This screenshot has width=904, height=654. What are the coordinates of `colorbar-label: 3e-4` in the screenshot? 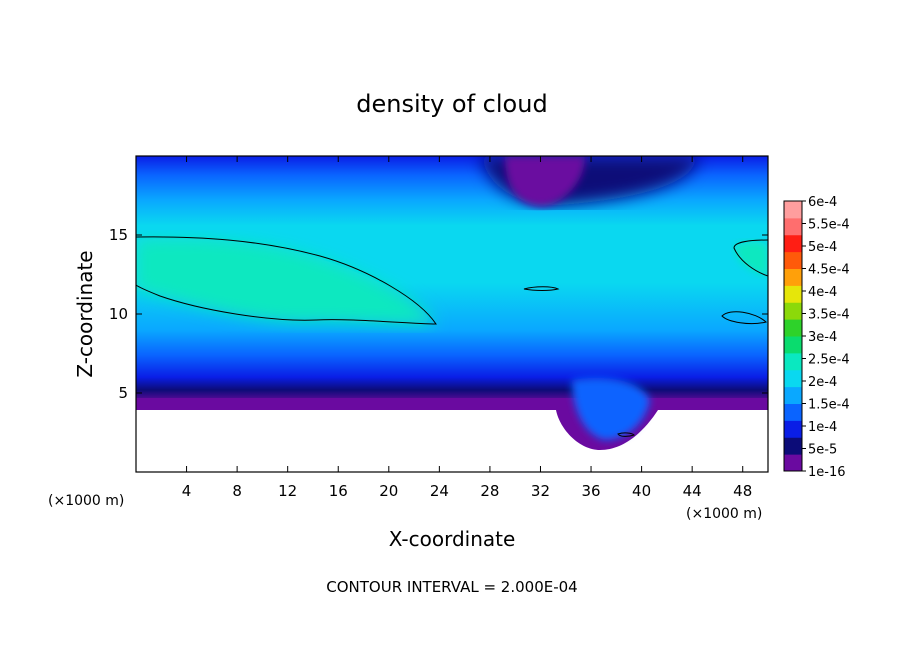 It's located at (822, 337).